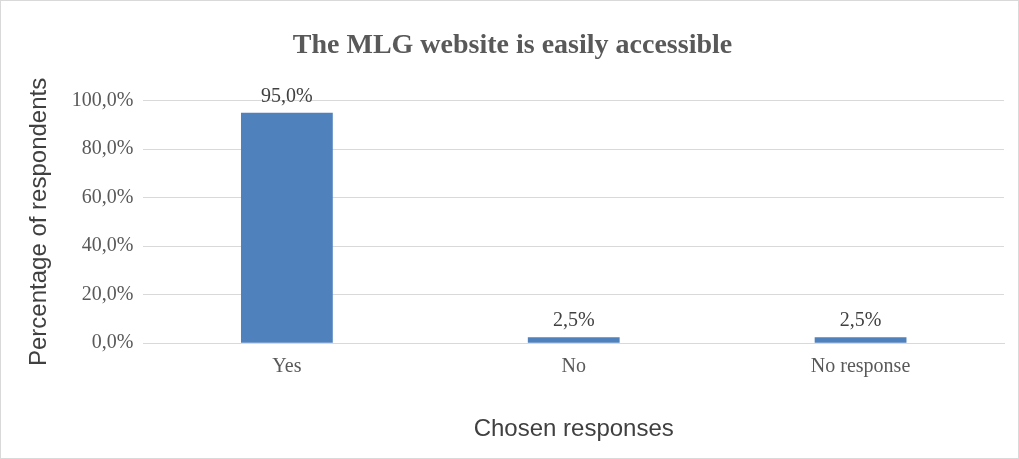 The height and width of the screenshot is (459, 1019). What do you see at coordinates (107, 195) in the screenshot?
I see `y-tick-label: 60,0%` at bounding box center [107, 195].